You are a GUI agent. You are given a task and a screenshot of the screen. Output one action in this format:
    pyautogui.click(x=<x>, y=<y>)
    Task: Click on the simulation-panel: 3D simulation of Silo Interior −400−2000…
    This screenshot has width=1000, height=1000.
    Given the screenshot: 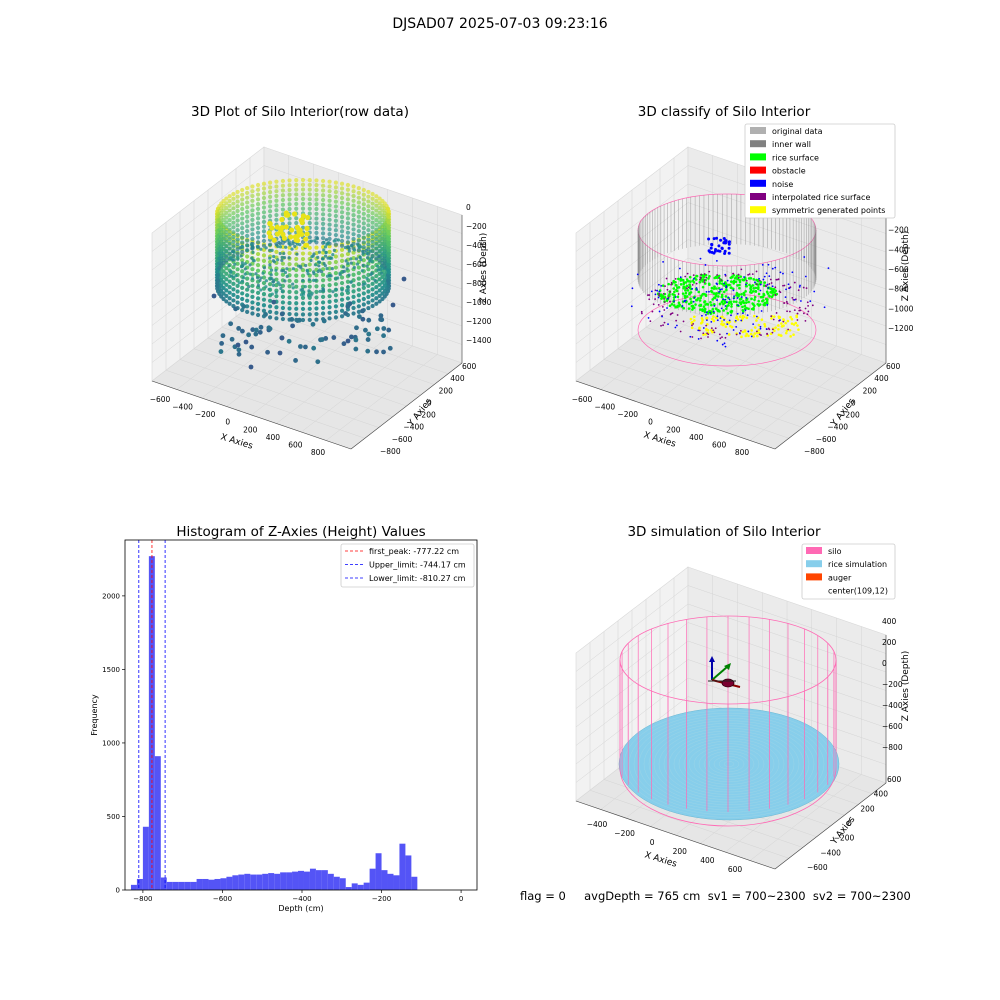 What is the action you would take?
    pyautogui.click(x=743, y=699)
    